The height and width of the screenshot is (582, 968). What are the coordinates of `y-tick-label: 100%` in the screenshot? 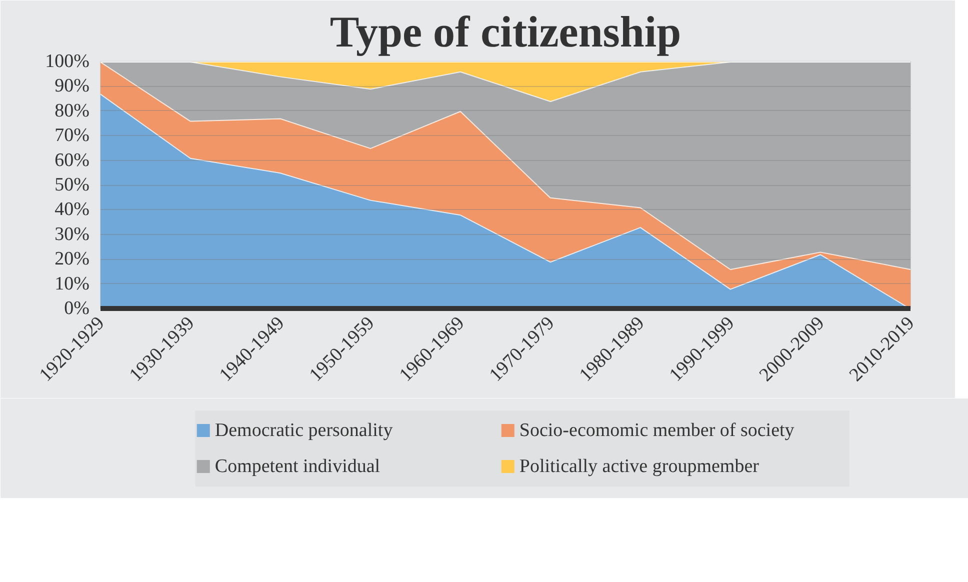 It's located at (67, 61).